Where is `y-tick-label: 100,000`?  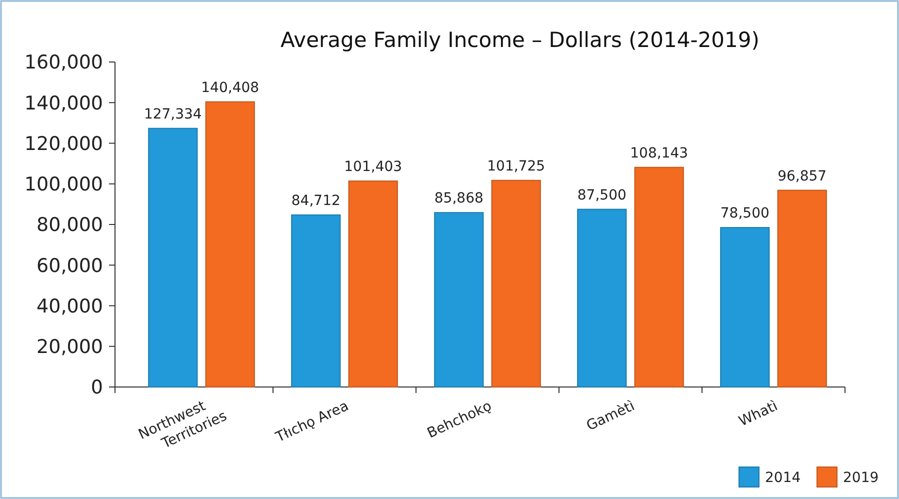 y-tick-label: 100,000 is located at coordinates (63, 185).